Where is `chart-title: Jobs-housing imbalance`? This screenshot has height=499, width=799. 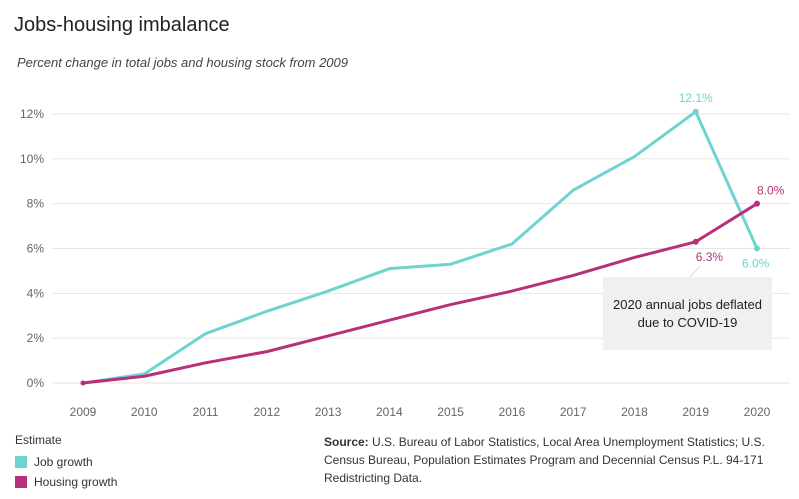
chart-title: Jobs-housing imbalance is located at coordinates (122, 25).